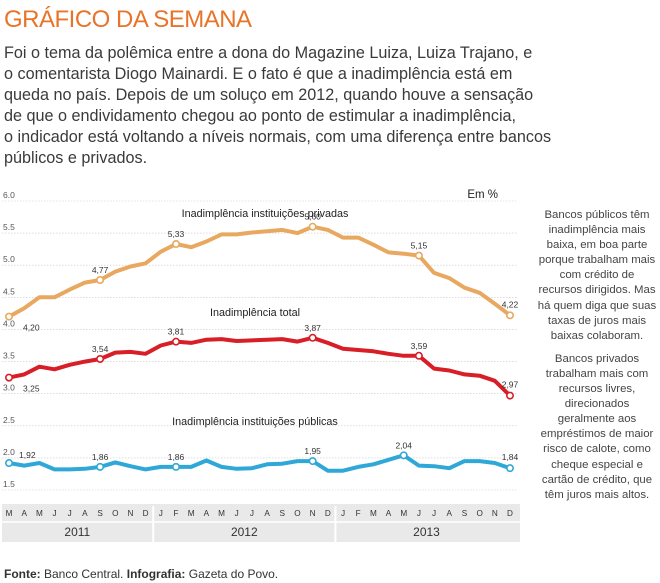 This screenshot has width=660, height=583. I want to click on data-label: 4,22, so click(510, 304).